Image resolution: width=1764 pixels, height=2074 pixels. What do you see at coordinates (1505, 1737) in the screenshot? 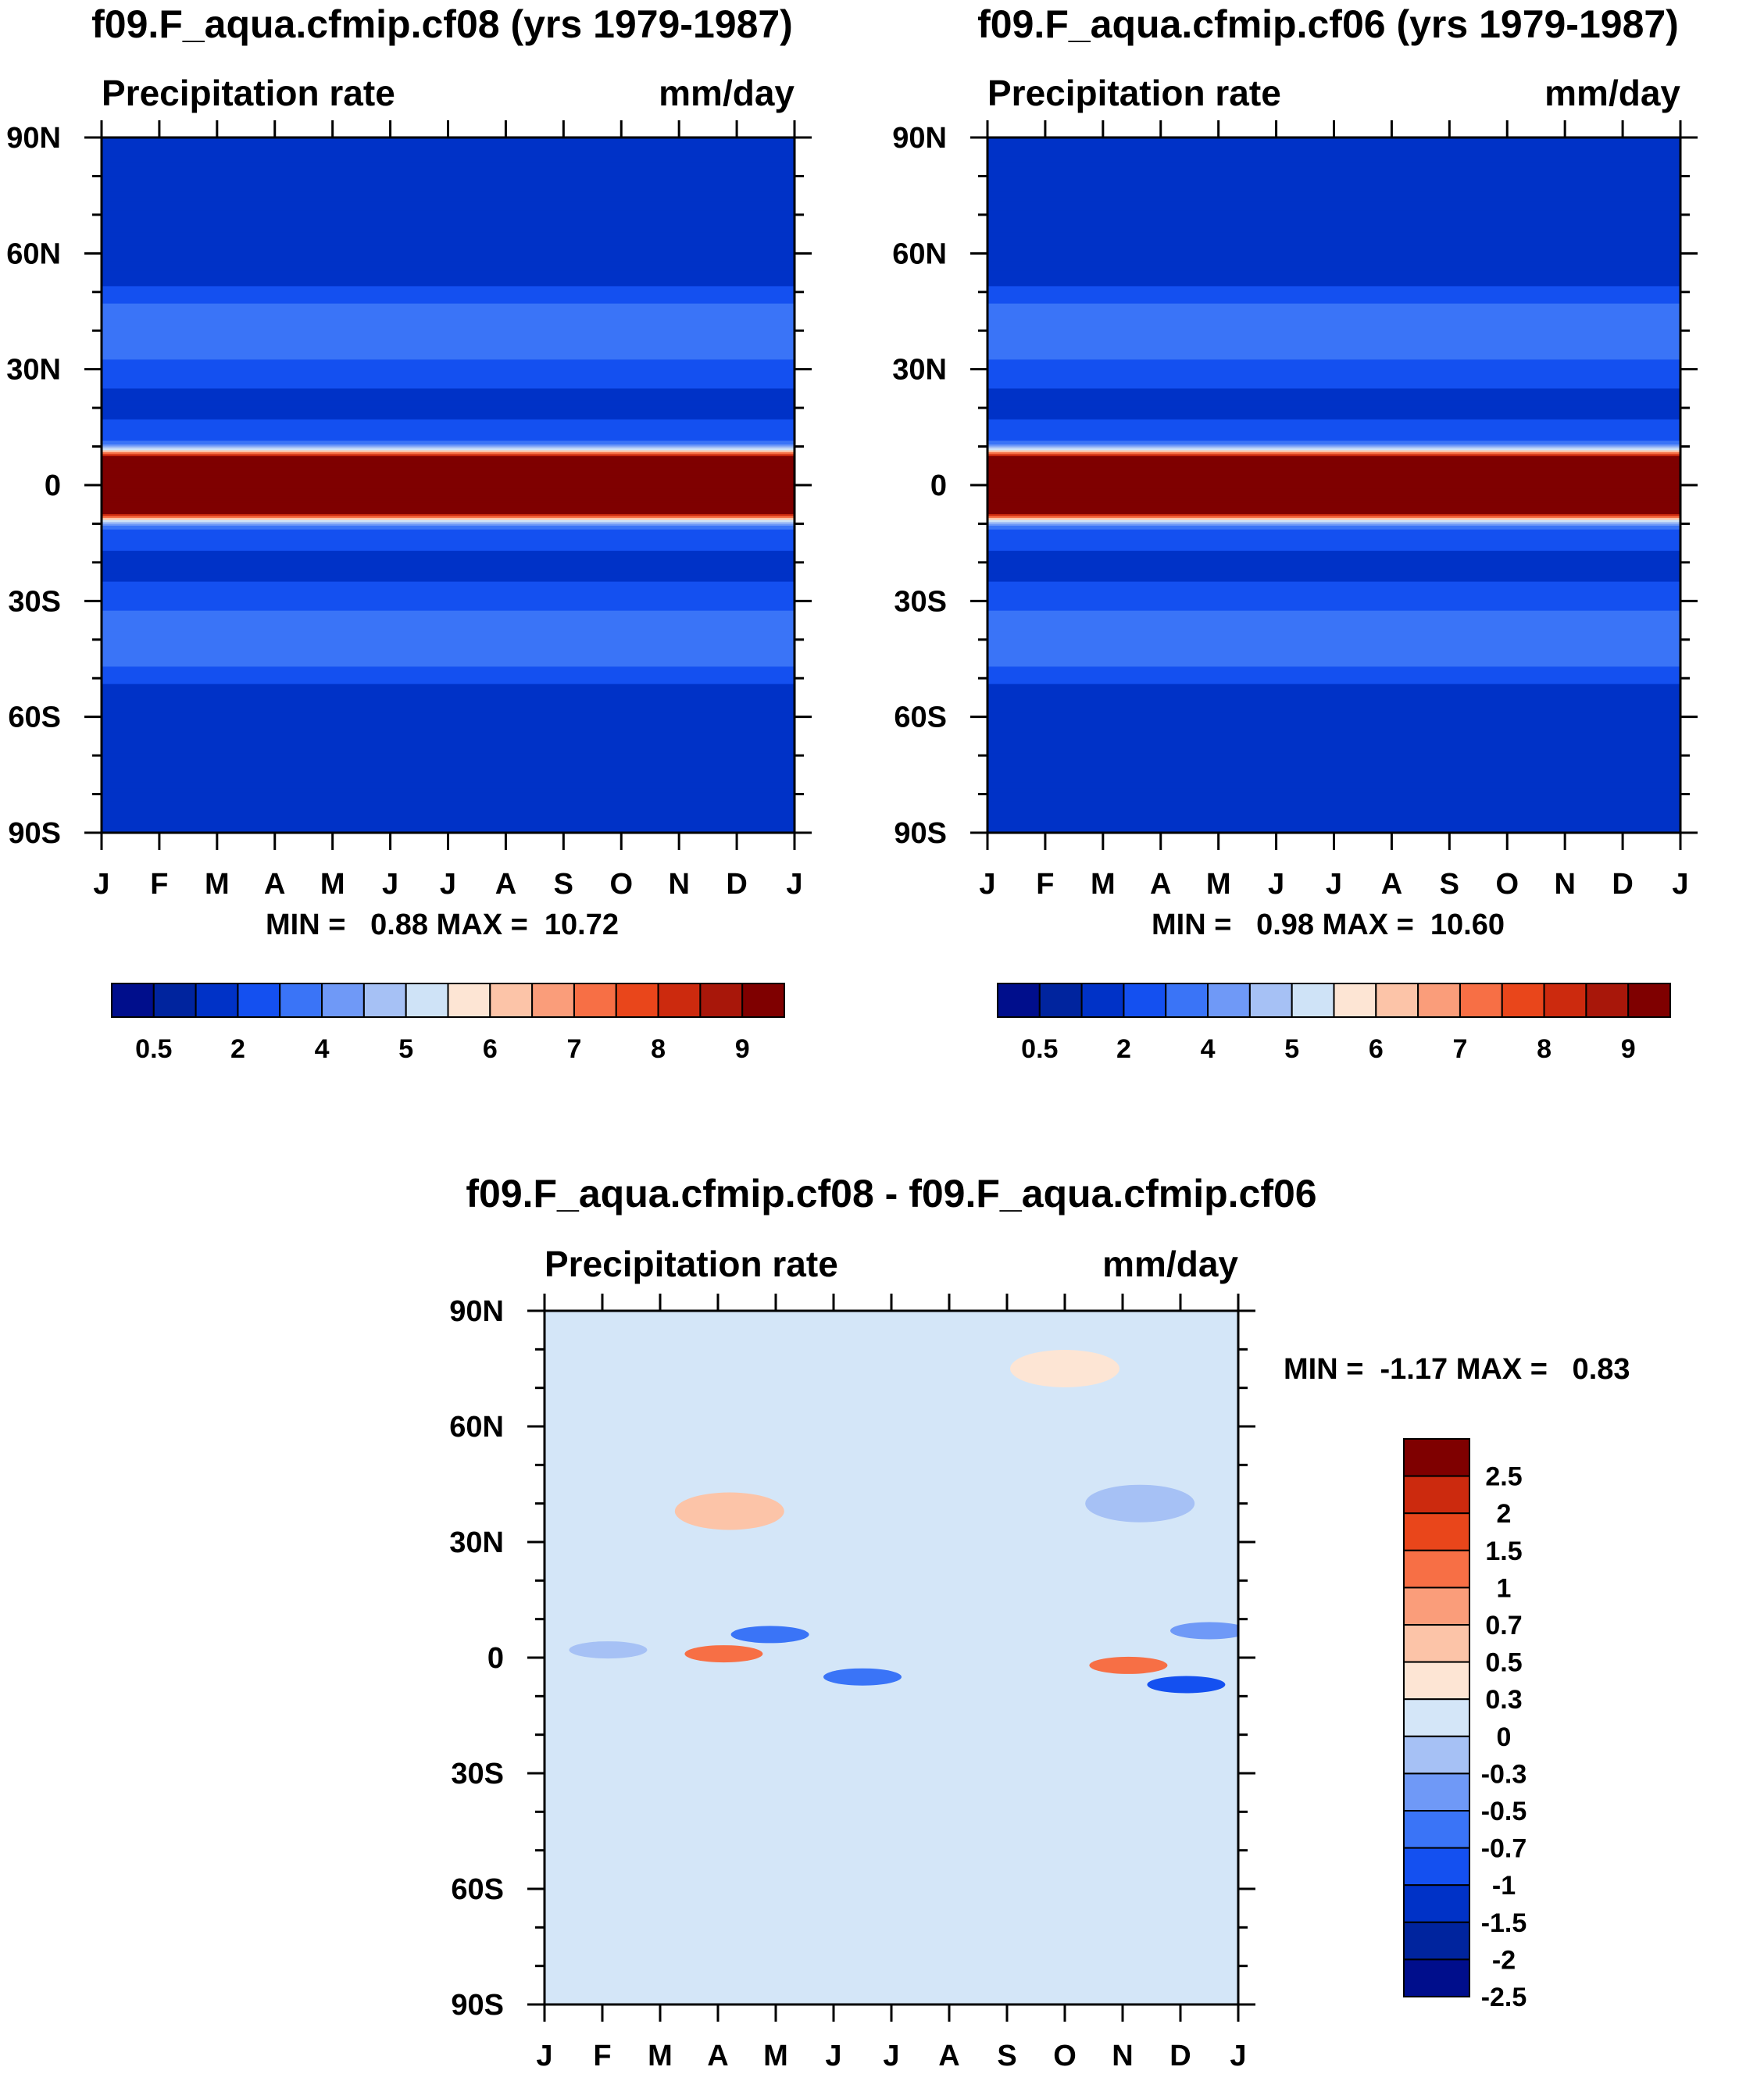
I see `colorbar-label: 0` at bounding box center [1505, 1737].